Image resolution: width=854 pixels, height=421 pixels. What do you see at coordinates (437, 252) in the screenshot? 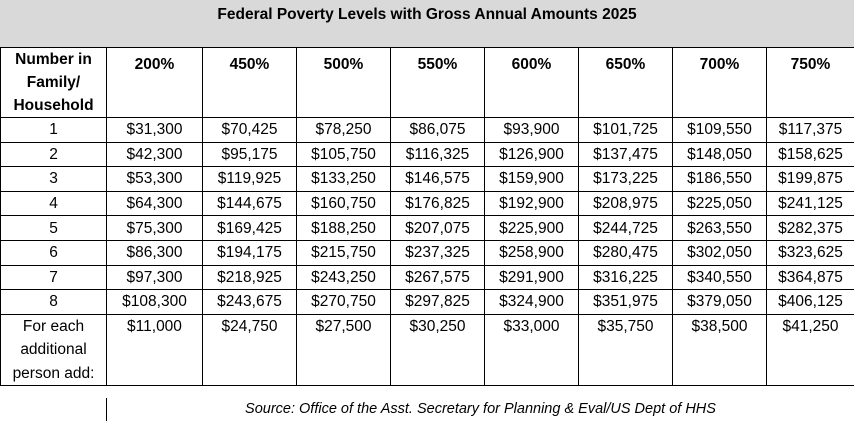
I see `amount-cell: $237,325` at bounding box center [437, 252].